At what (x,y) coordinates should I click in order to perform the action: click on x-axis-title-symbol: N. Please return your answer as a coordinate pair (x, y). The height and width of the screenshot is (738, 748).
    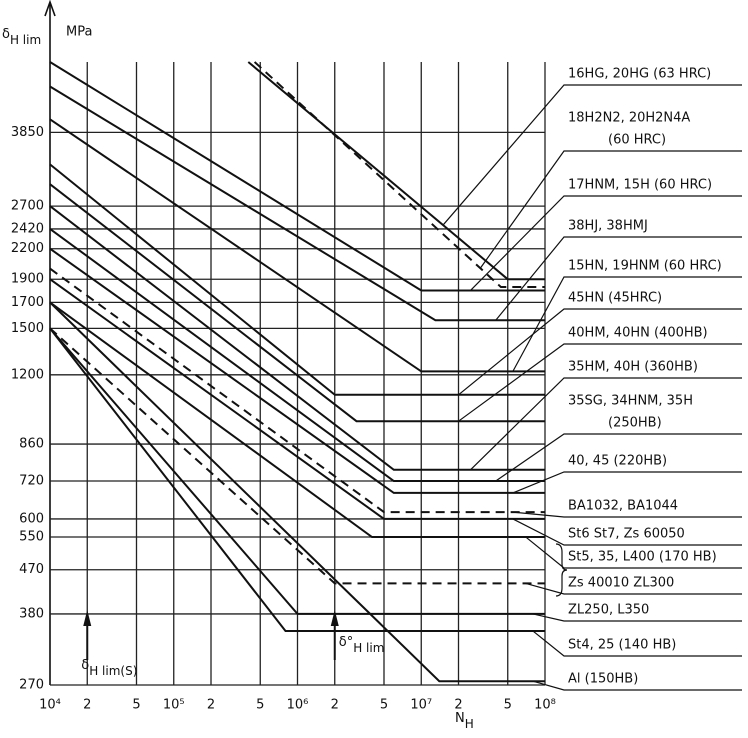
    Looking at the image, I should click on (460, 718).